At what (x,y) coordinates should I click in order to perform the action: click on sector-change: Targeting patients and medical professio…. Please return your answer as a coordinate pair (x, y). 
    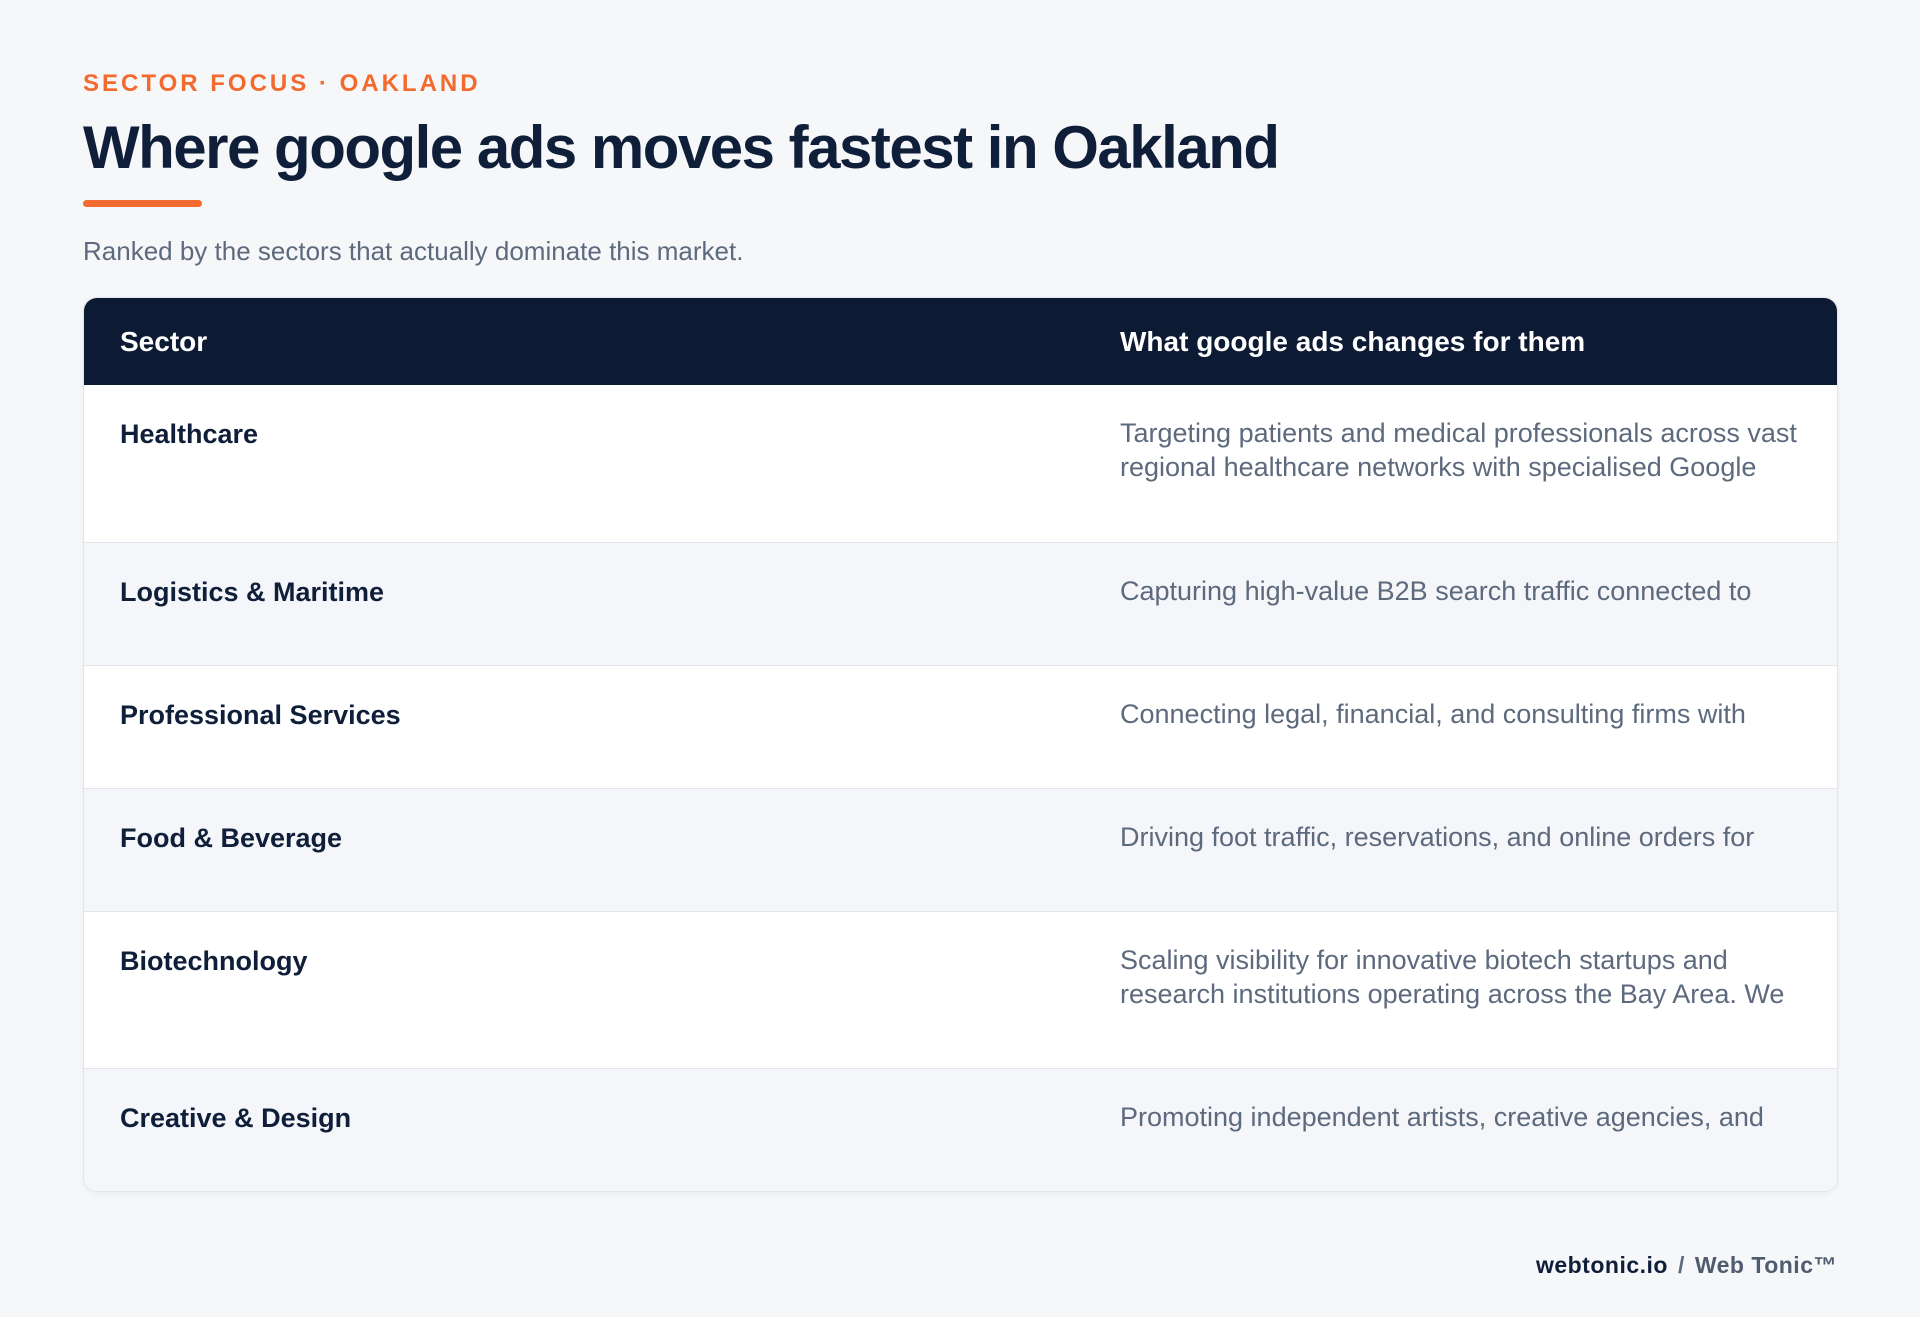
    Looking at the image, I should click on (1458, 450).